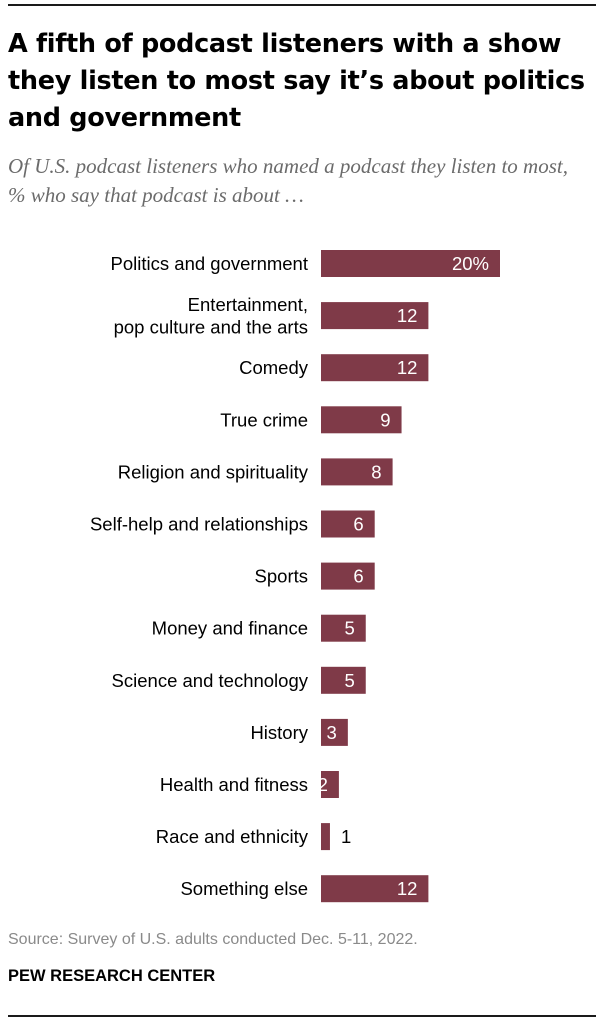 The height and width of the screenshot is (1023, 604). Describe the element at coordinates (281, 576) in the screenshot. I see `category-label: Sports` at that location.